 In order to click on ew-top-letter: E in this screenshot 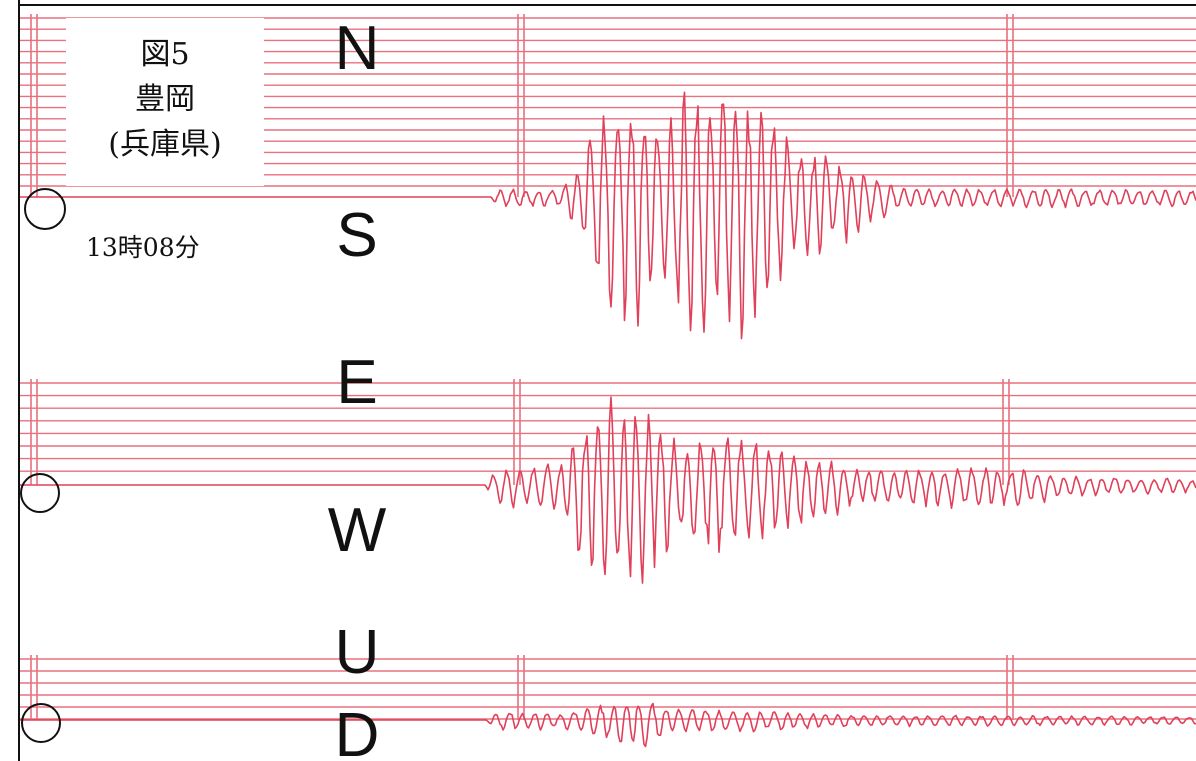, I will do `click(357, 382)`.